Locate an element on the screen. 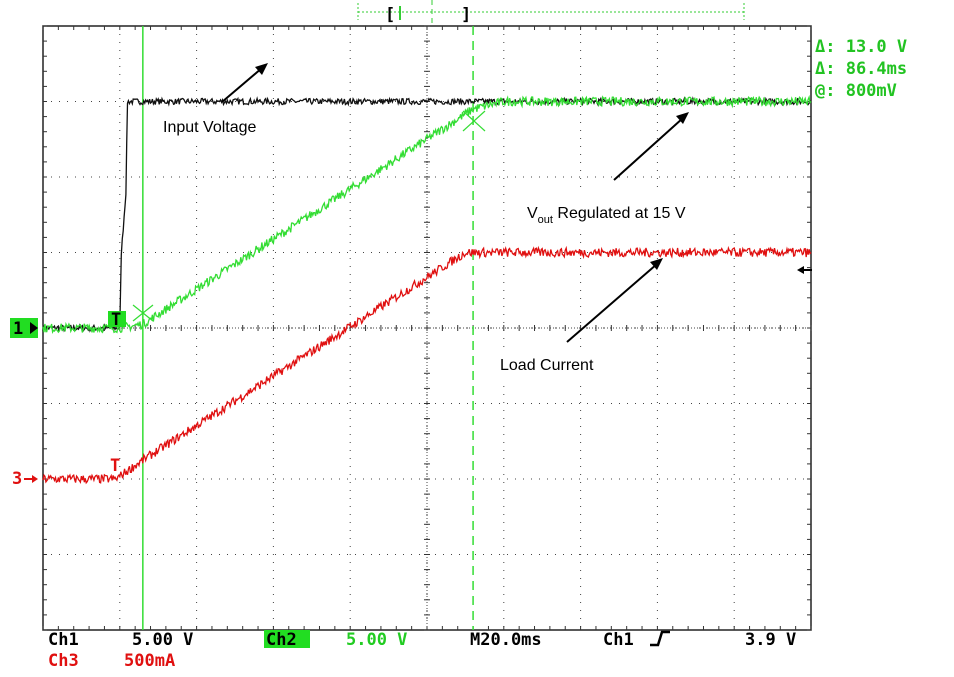 This screenshot has height=677, width=954. annotation-input-voltage: Input Voltage is located at coordinates (225, 103).